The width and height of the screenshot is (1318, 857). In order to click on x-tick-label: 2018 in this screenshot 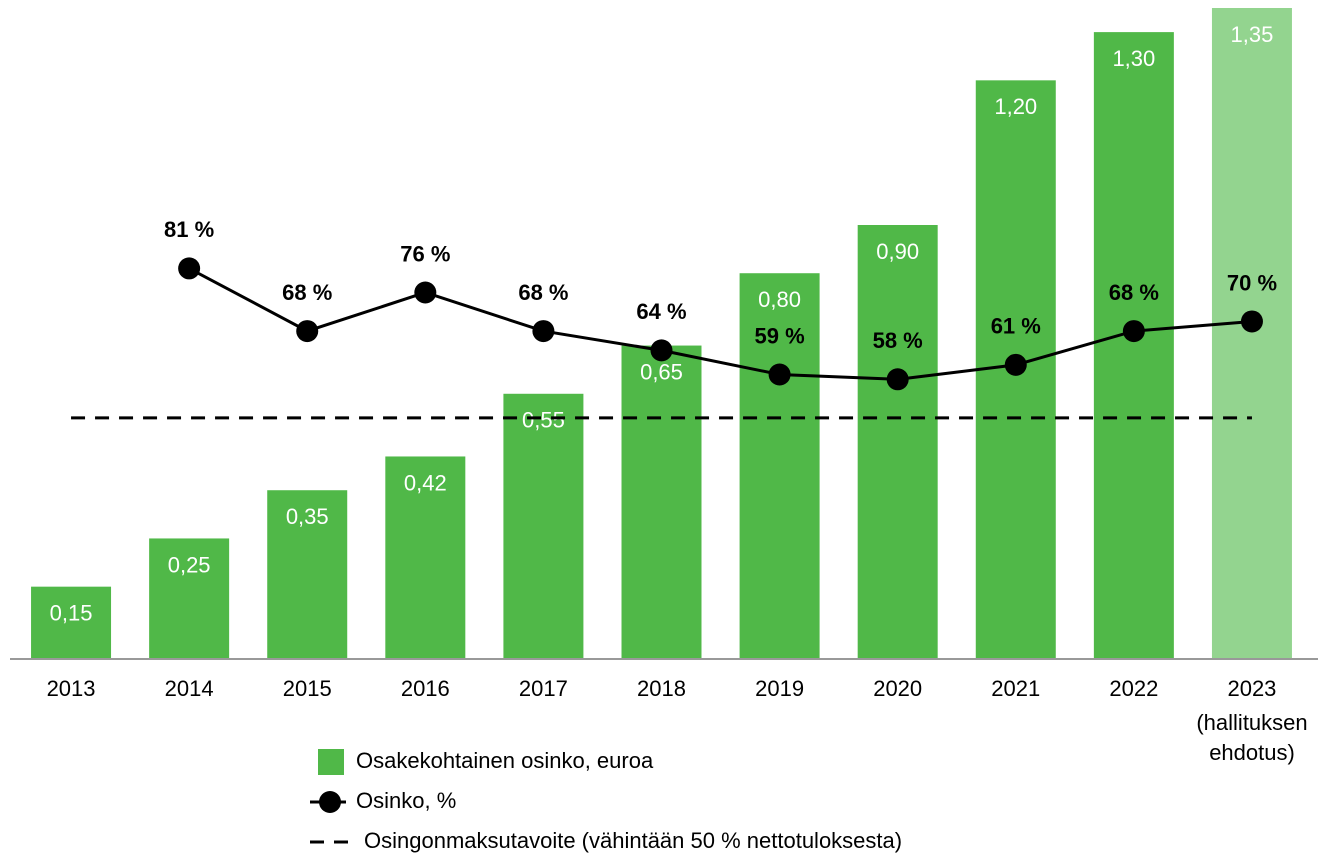, I will do `click(661, 688)`.